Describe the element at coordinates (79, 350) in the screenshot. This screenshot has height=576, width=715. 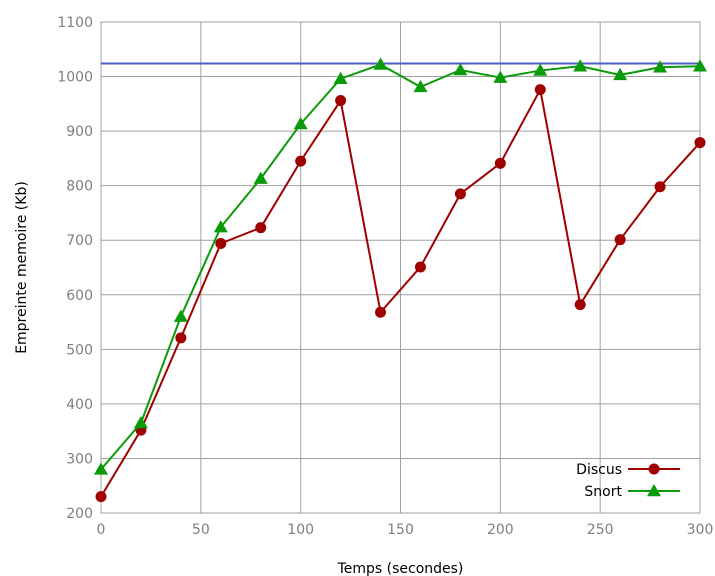
I see `y-tick-label: 500` at that location.